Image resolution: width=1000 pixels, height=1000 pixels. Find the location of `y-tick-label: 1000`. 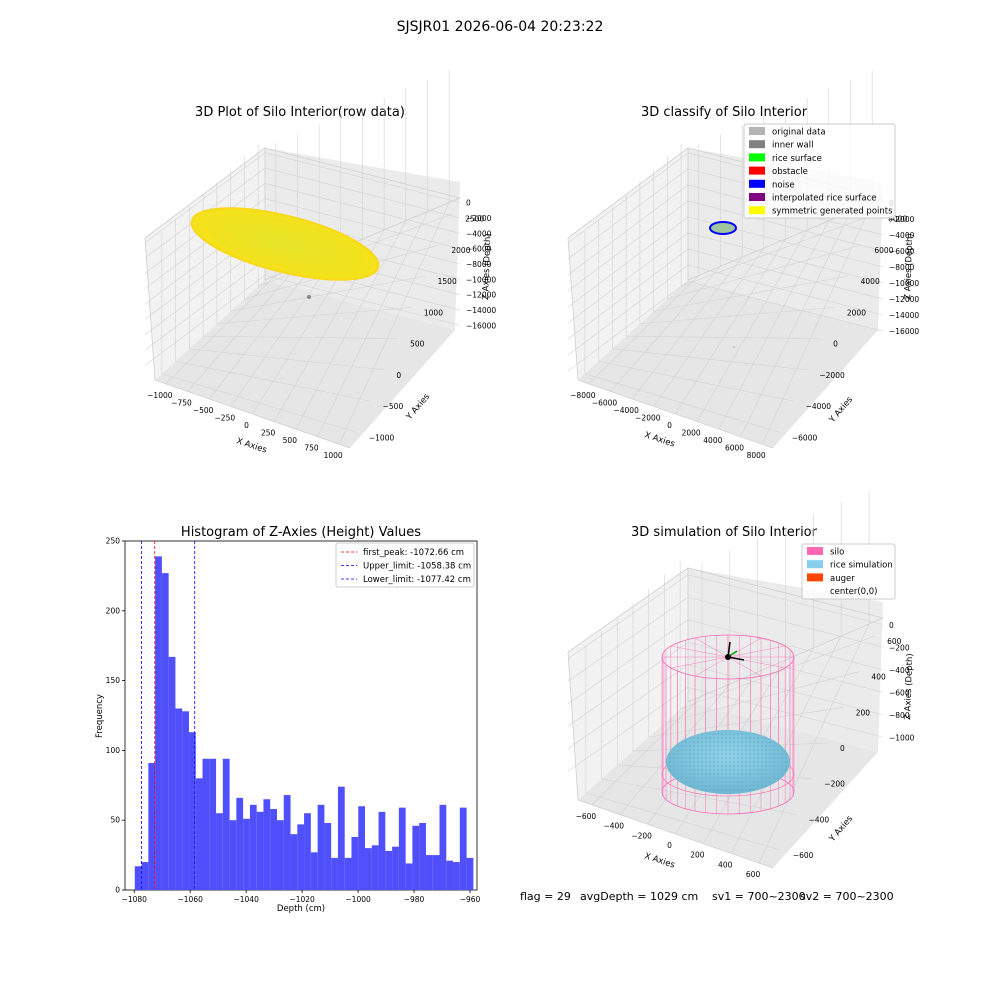

y-tick-label: 1000 is located at coordinates (433, 312).